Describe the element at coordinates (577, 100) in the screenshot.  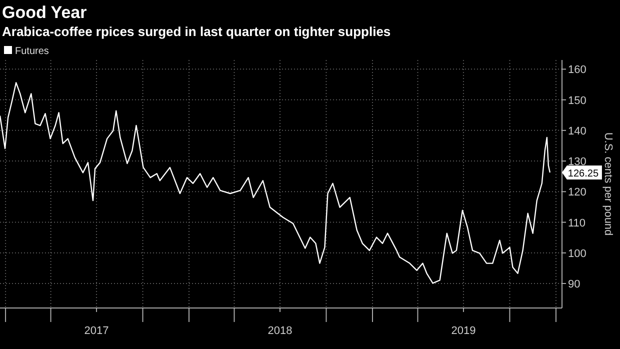
I see `y-tick-label: 150` at that location.